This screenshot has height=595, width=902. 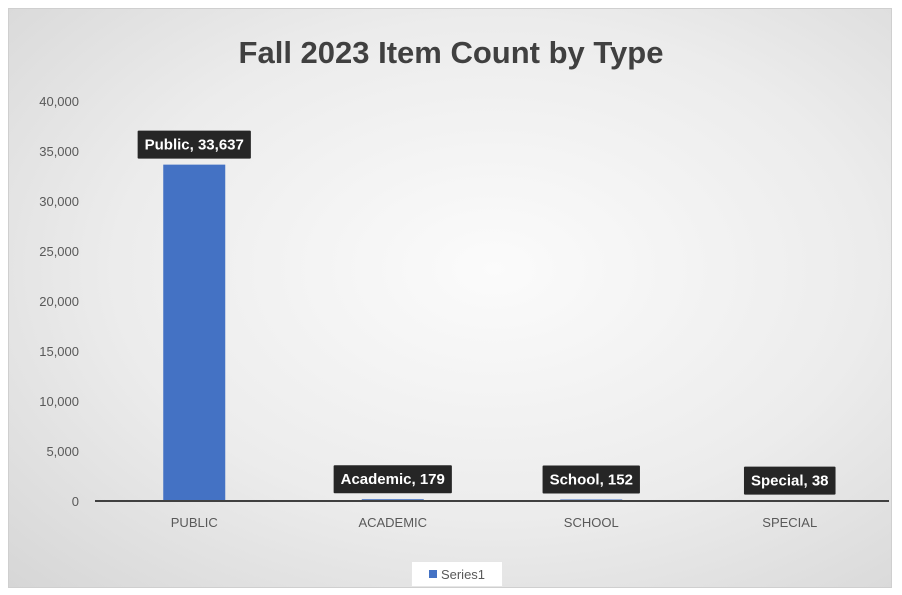 I want to click on y-tick-label: 40,000, so click(x=59, y=101).